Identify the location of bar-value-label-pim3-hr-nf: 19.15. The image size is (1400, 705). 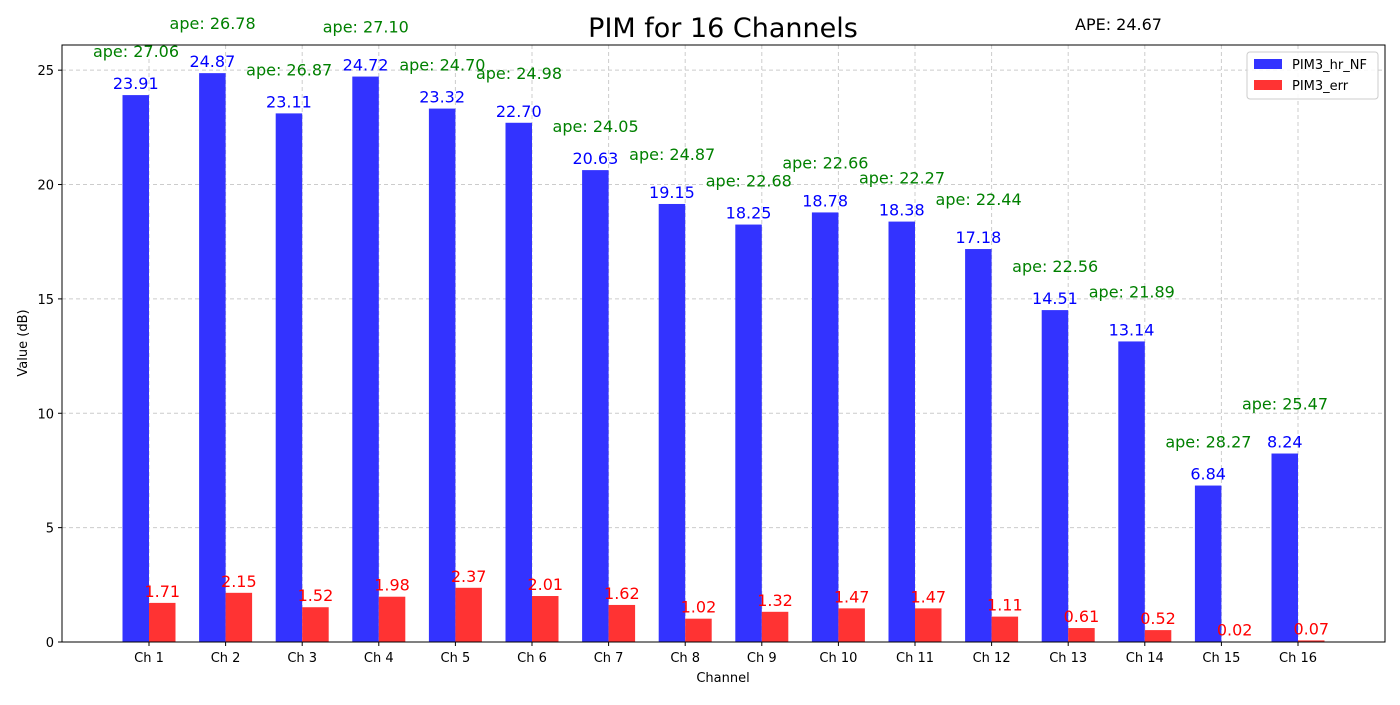
(672, 192).